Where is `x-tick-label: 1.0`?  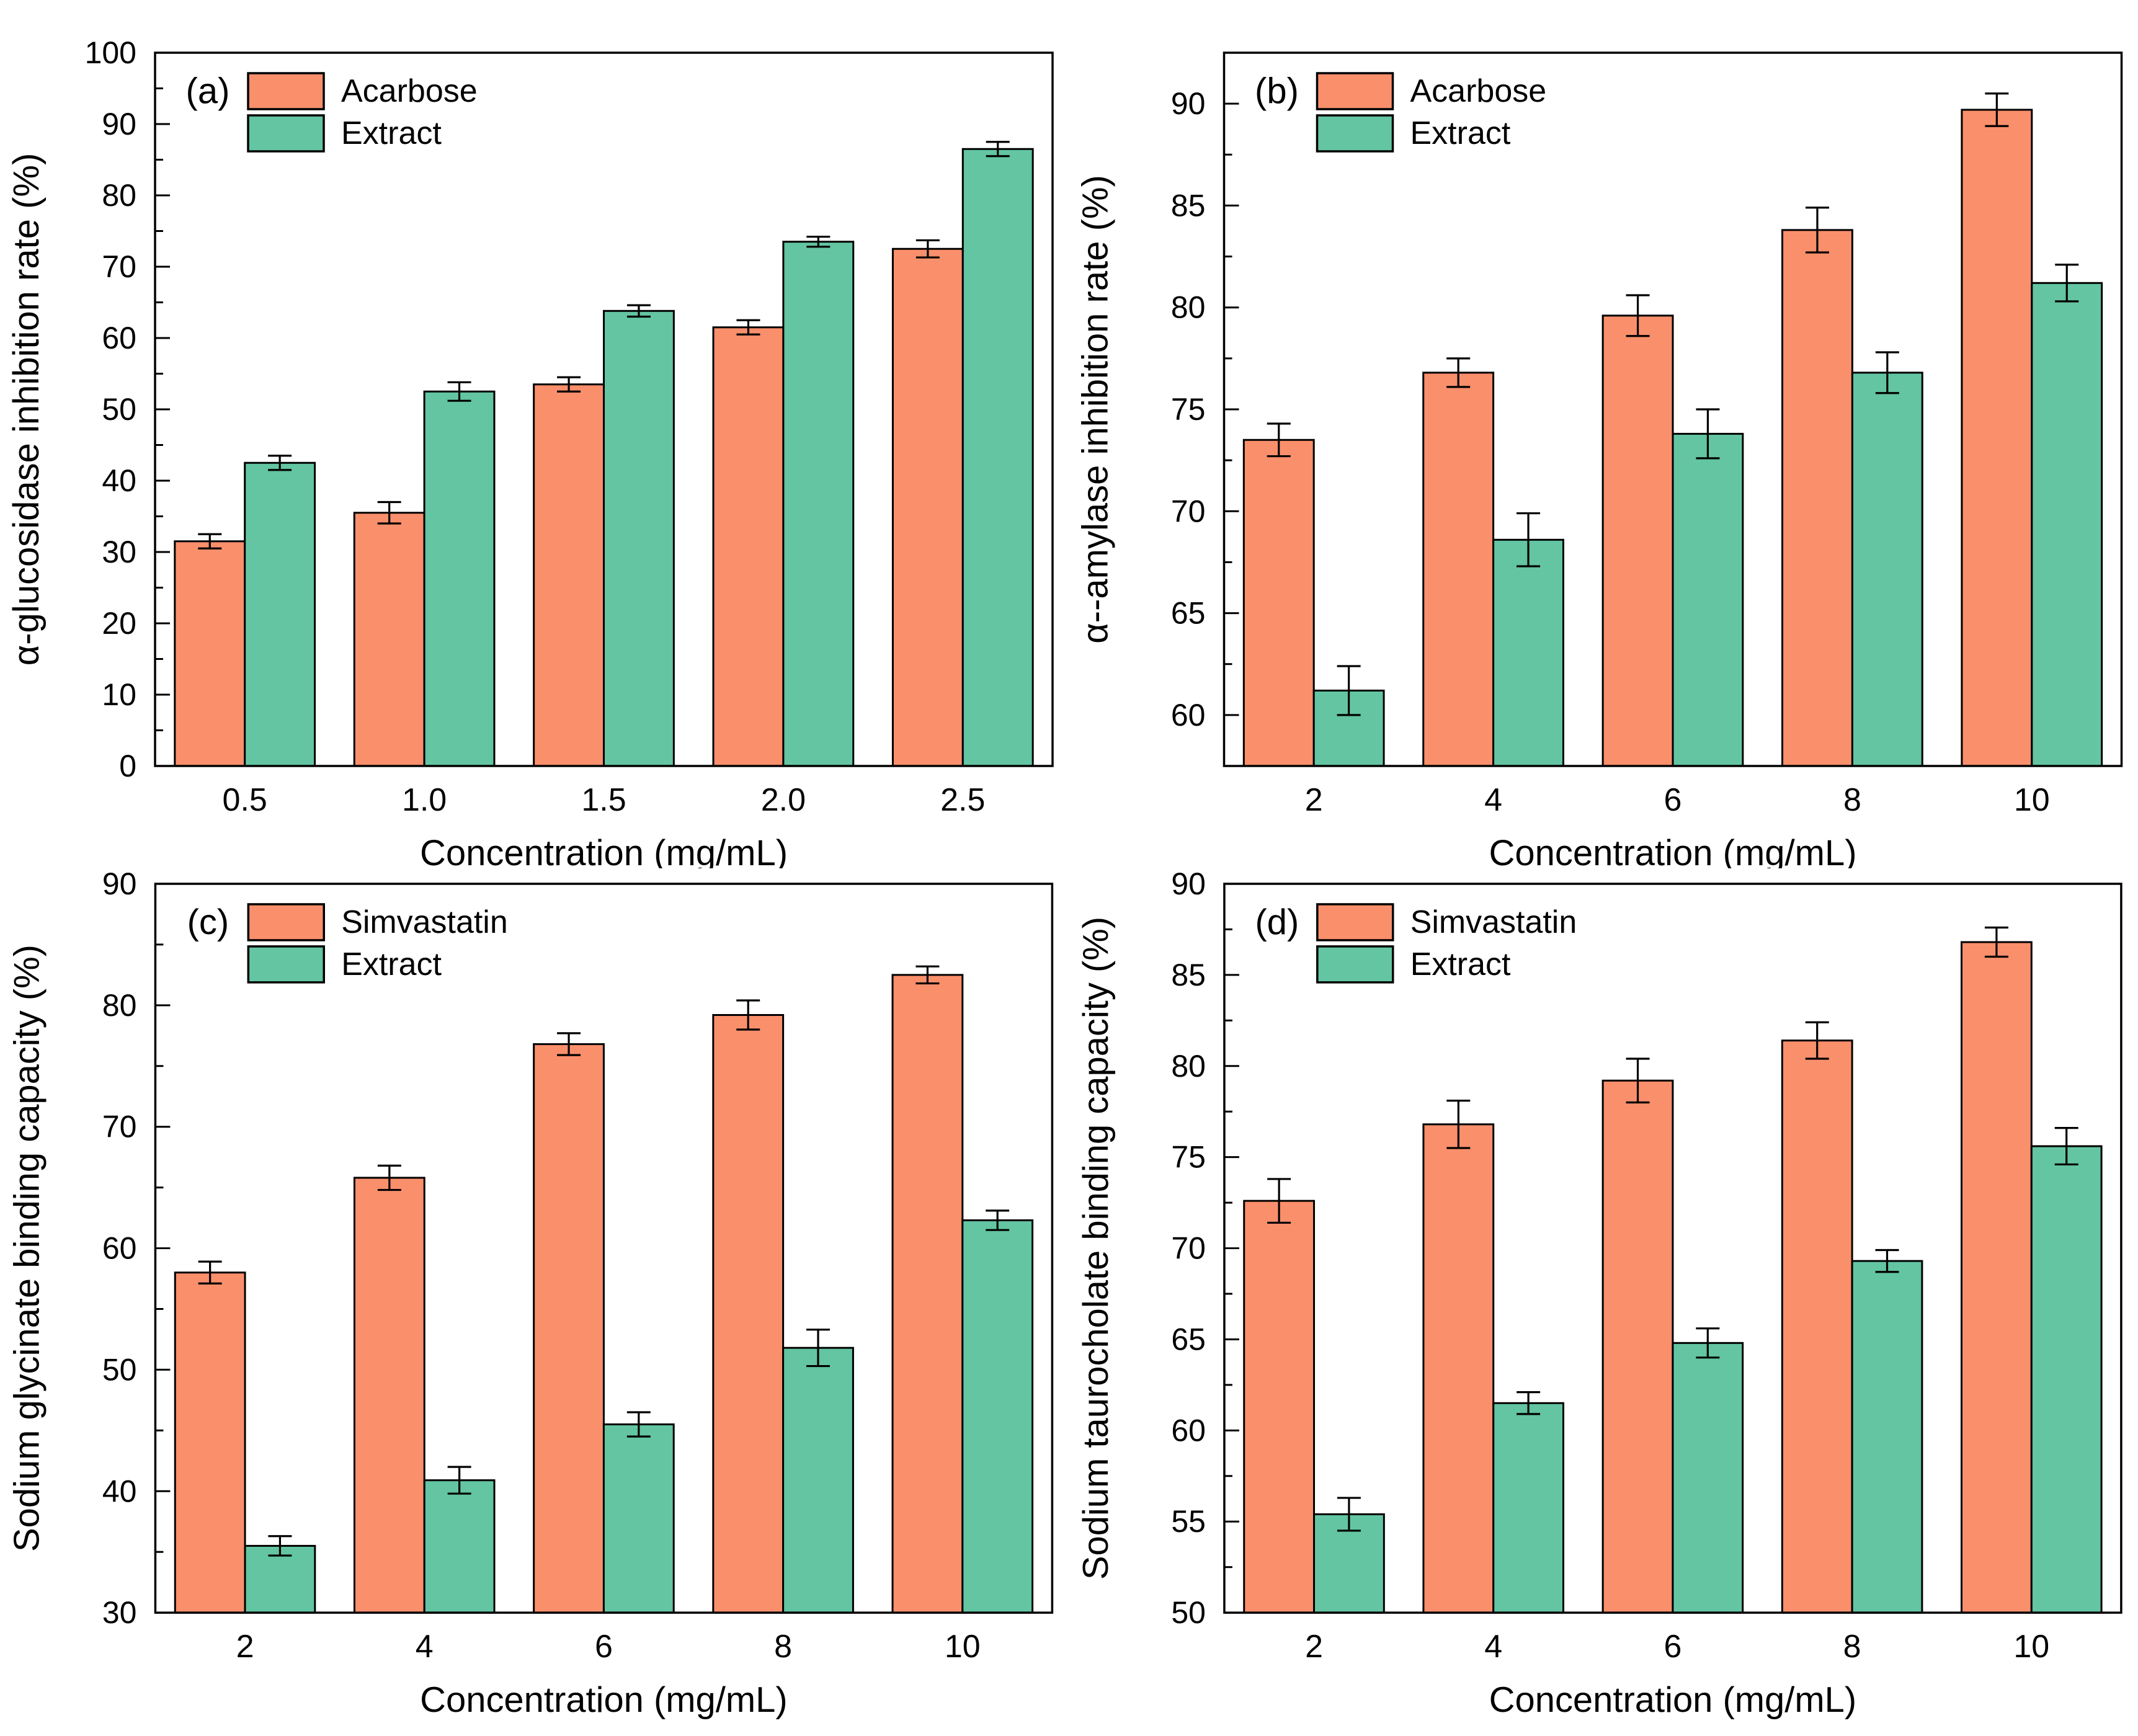 x-tick-label: 1.0 is located at coordinates (424, 800).